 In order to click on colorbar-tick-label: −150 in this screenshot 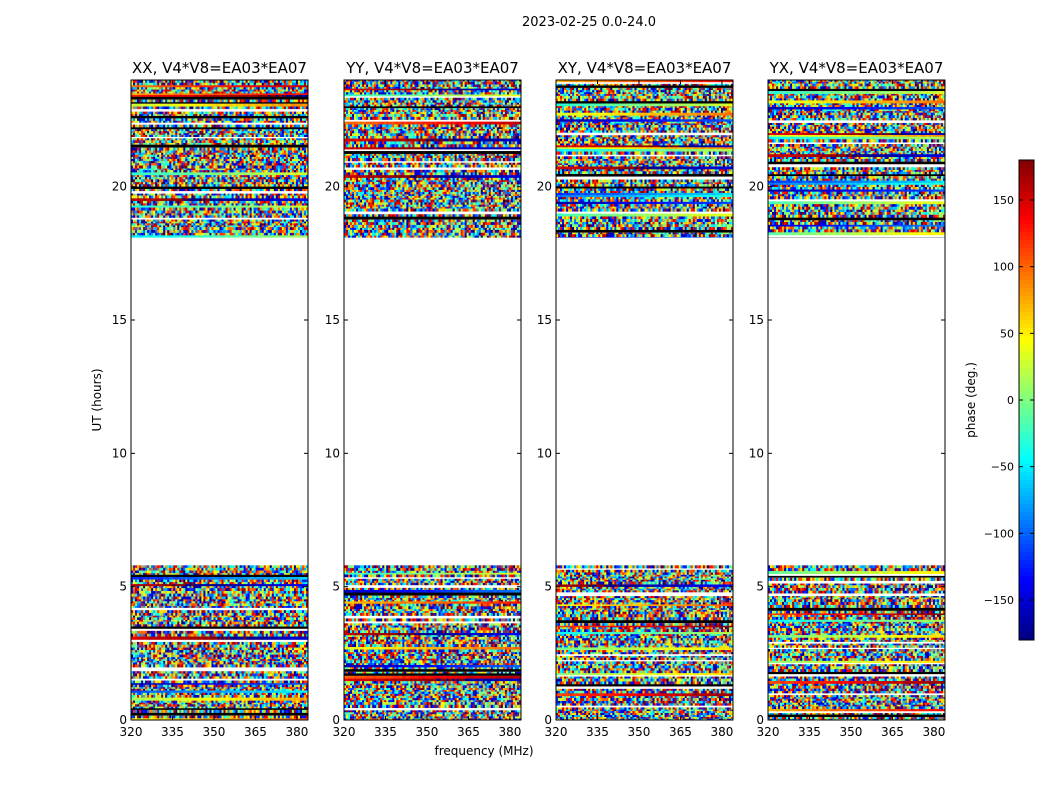, I will do `click(999, 600)`.